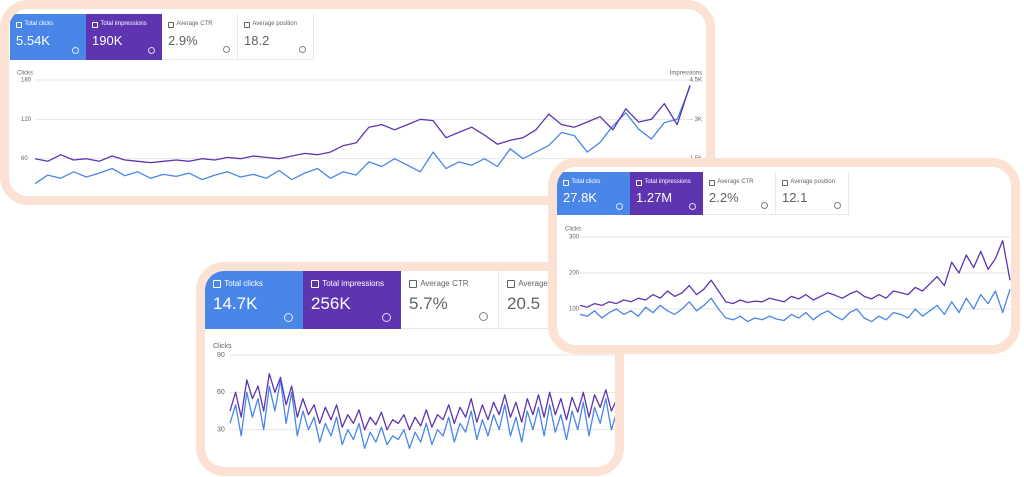 This screenshot has height=477, width=1024. What do you see at coordinates (574, 310) in the screenshot?
I see `y-tick-label: 100` at bounding box center [574, 310].